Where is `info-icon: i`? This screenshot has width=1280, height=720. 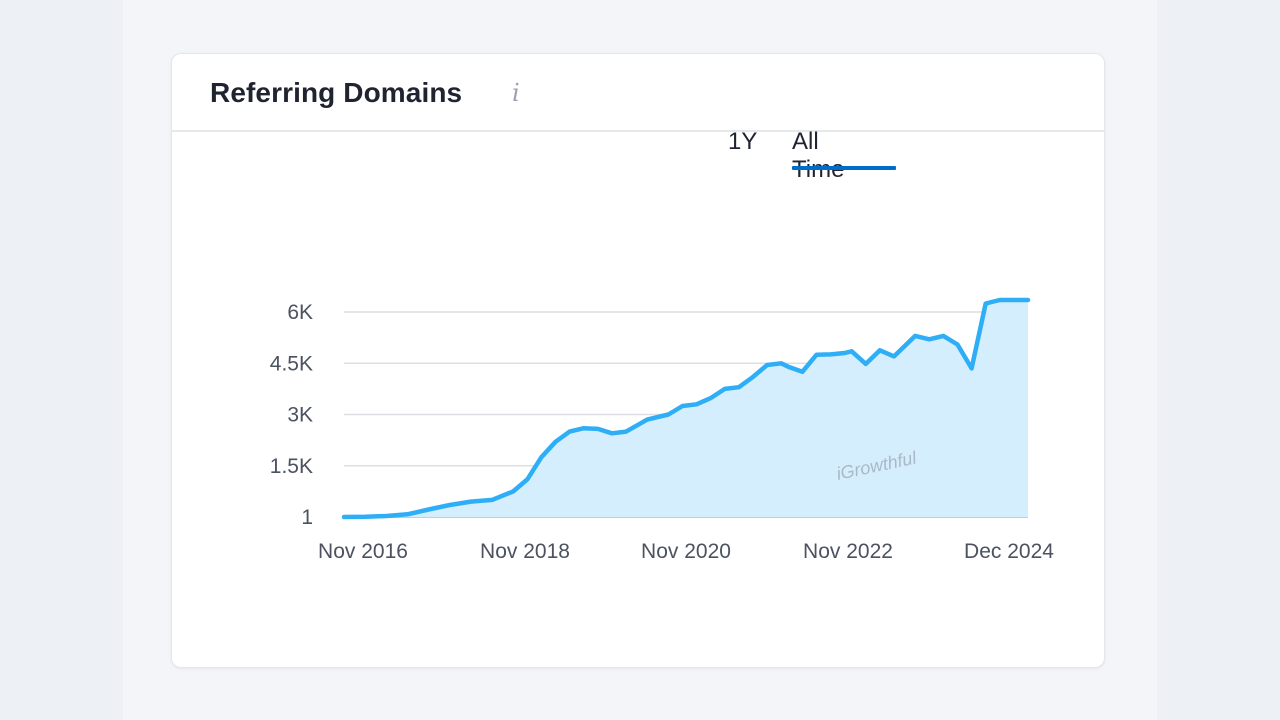 info-icon: i is located at coordinates (516, 93).